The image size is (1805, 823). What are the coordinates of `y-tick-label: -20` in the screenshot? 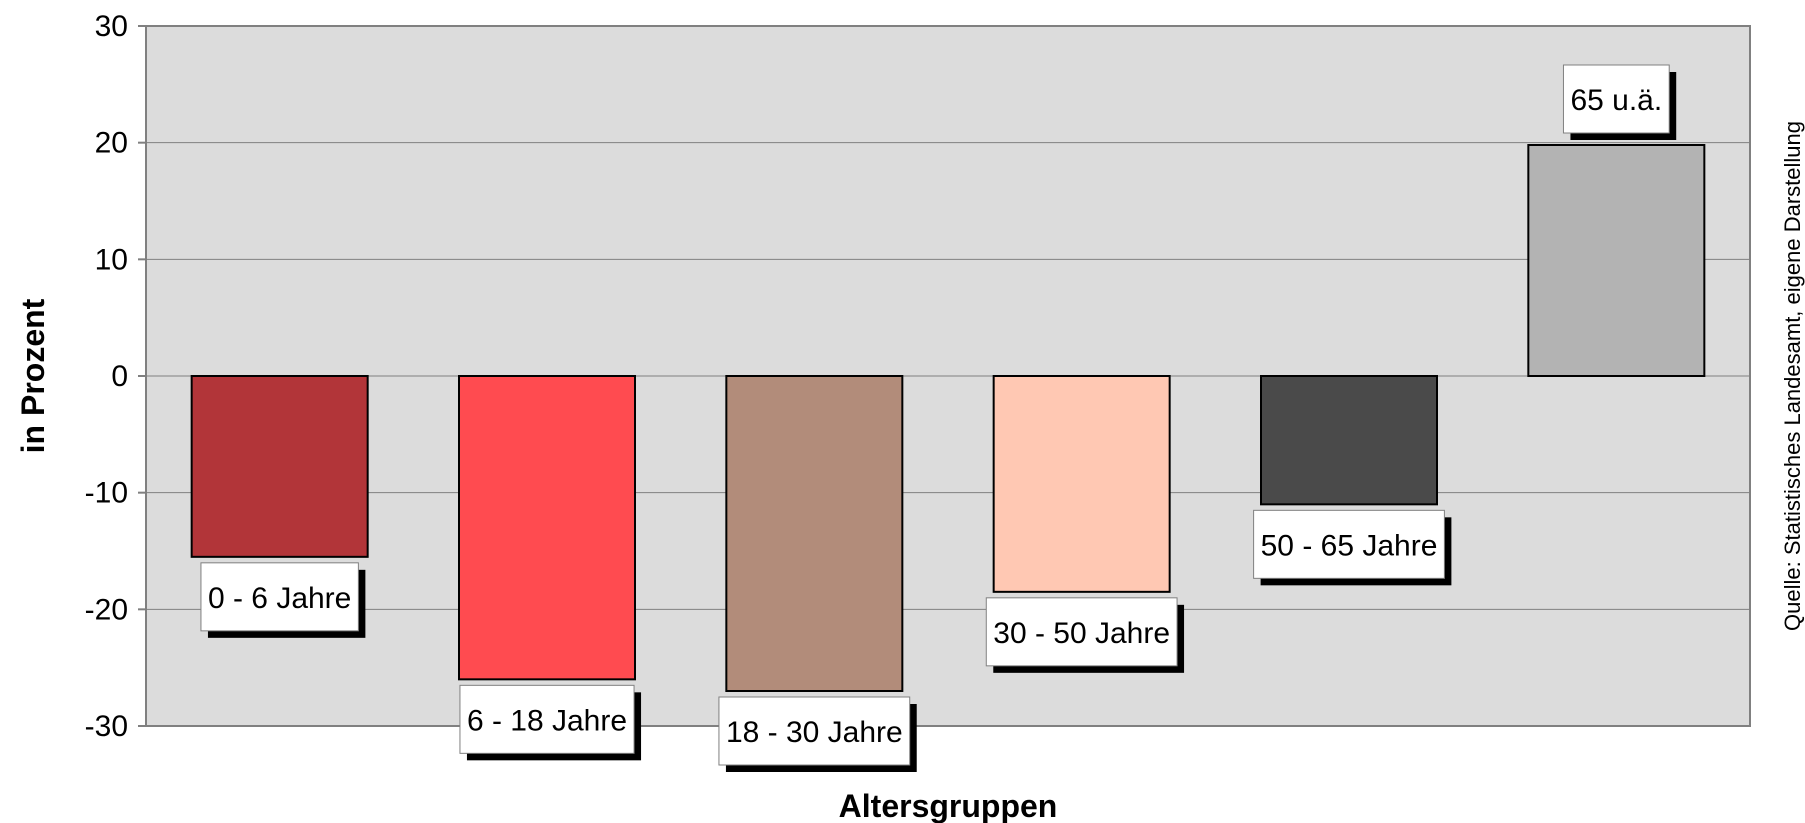 It's located at (106, 609).